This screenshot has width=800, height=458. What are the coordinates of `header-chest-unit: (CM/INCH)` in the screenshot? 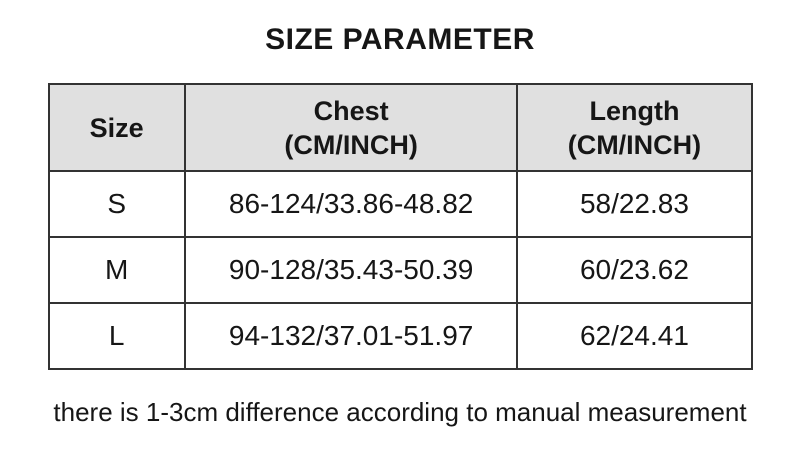 It's located at (351, 144).